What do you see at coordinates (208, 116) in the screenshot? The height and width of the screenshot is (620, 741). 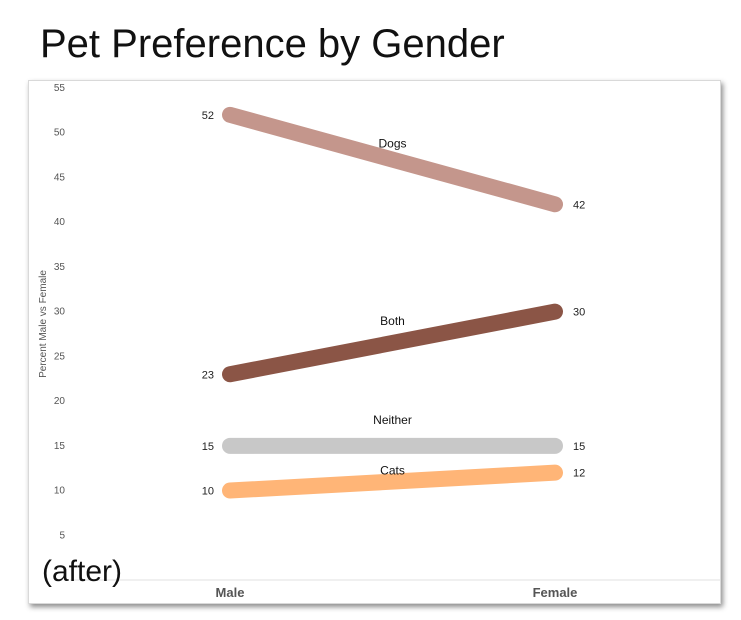 I see `value-label-dogs-male: 52` at bounding box center [208, 116].